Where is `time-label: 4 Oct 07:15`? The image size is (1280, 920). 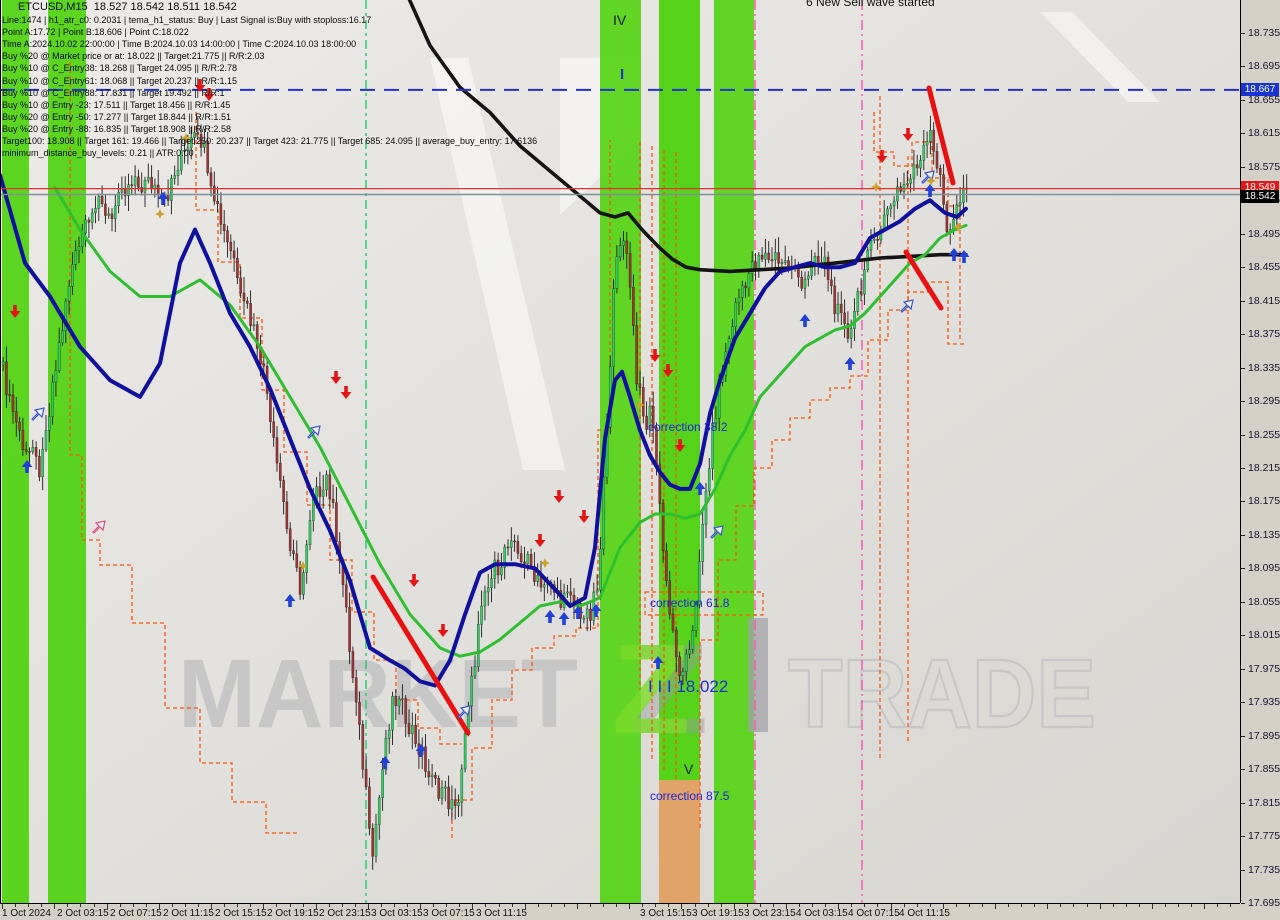
time-label: 4 Oct 07:15 is located at coordinates (874, 913).